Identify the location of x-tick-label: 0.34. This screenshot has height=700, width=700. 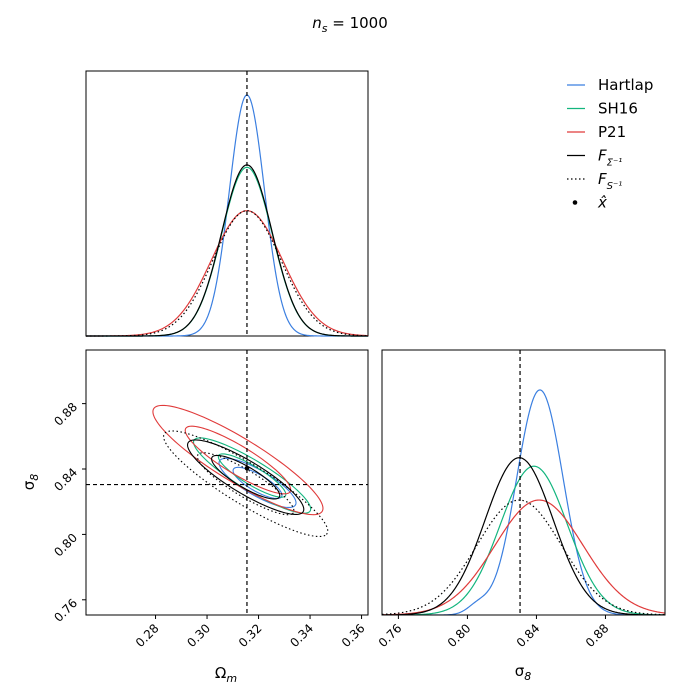
(301, 635).